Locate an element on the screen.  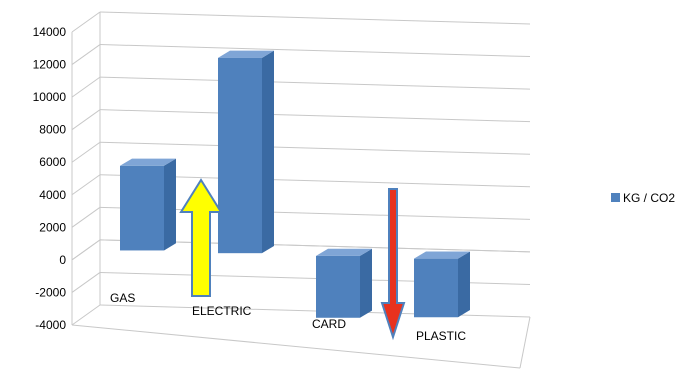
y-tick-label: 14000 is located at coordinates (50, 32).